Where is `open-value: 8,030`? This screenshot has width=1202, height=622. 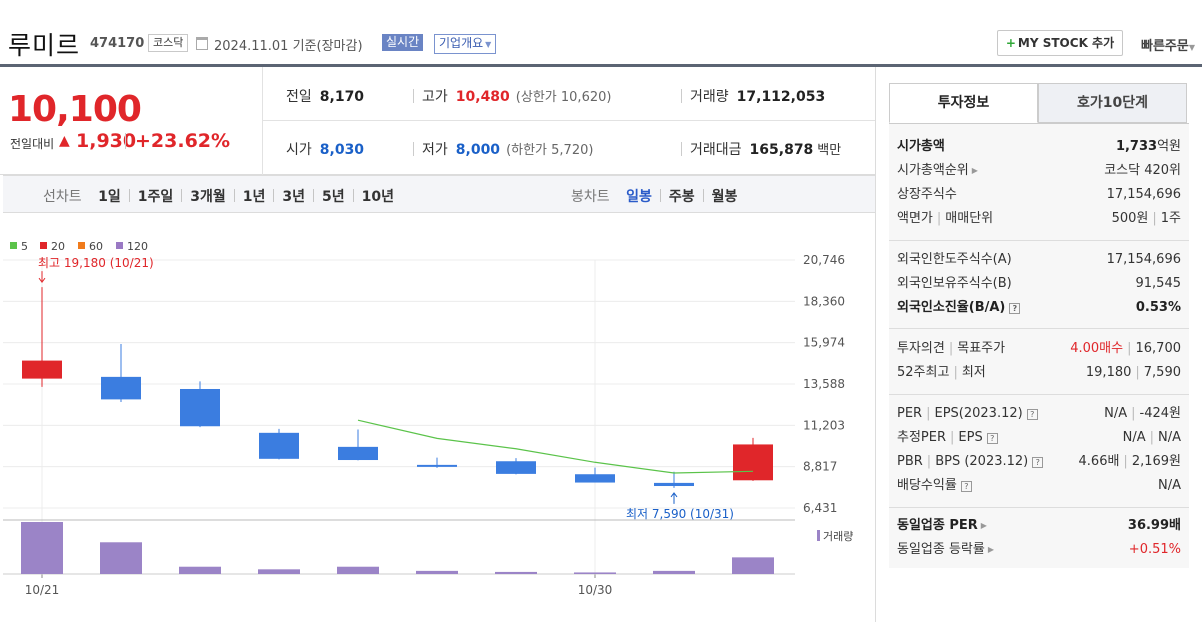 open-value: 8,030 is located at coordinates (342, 150).